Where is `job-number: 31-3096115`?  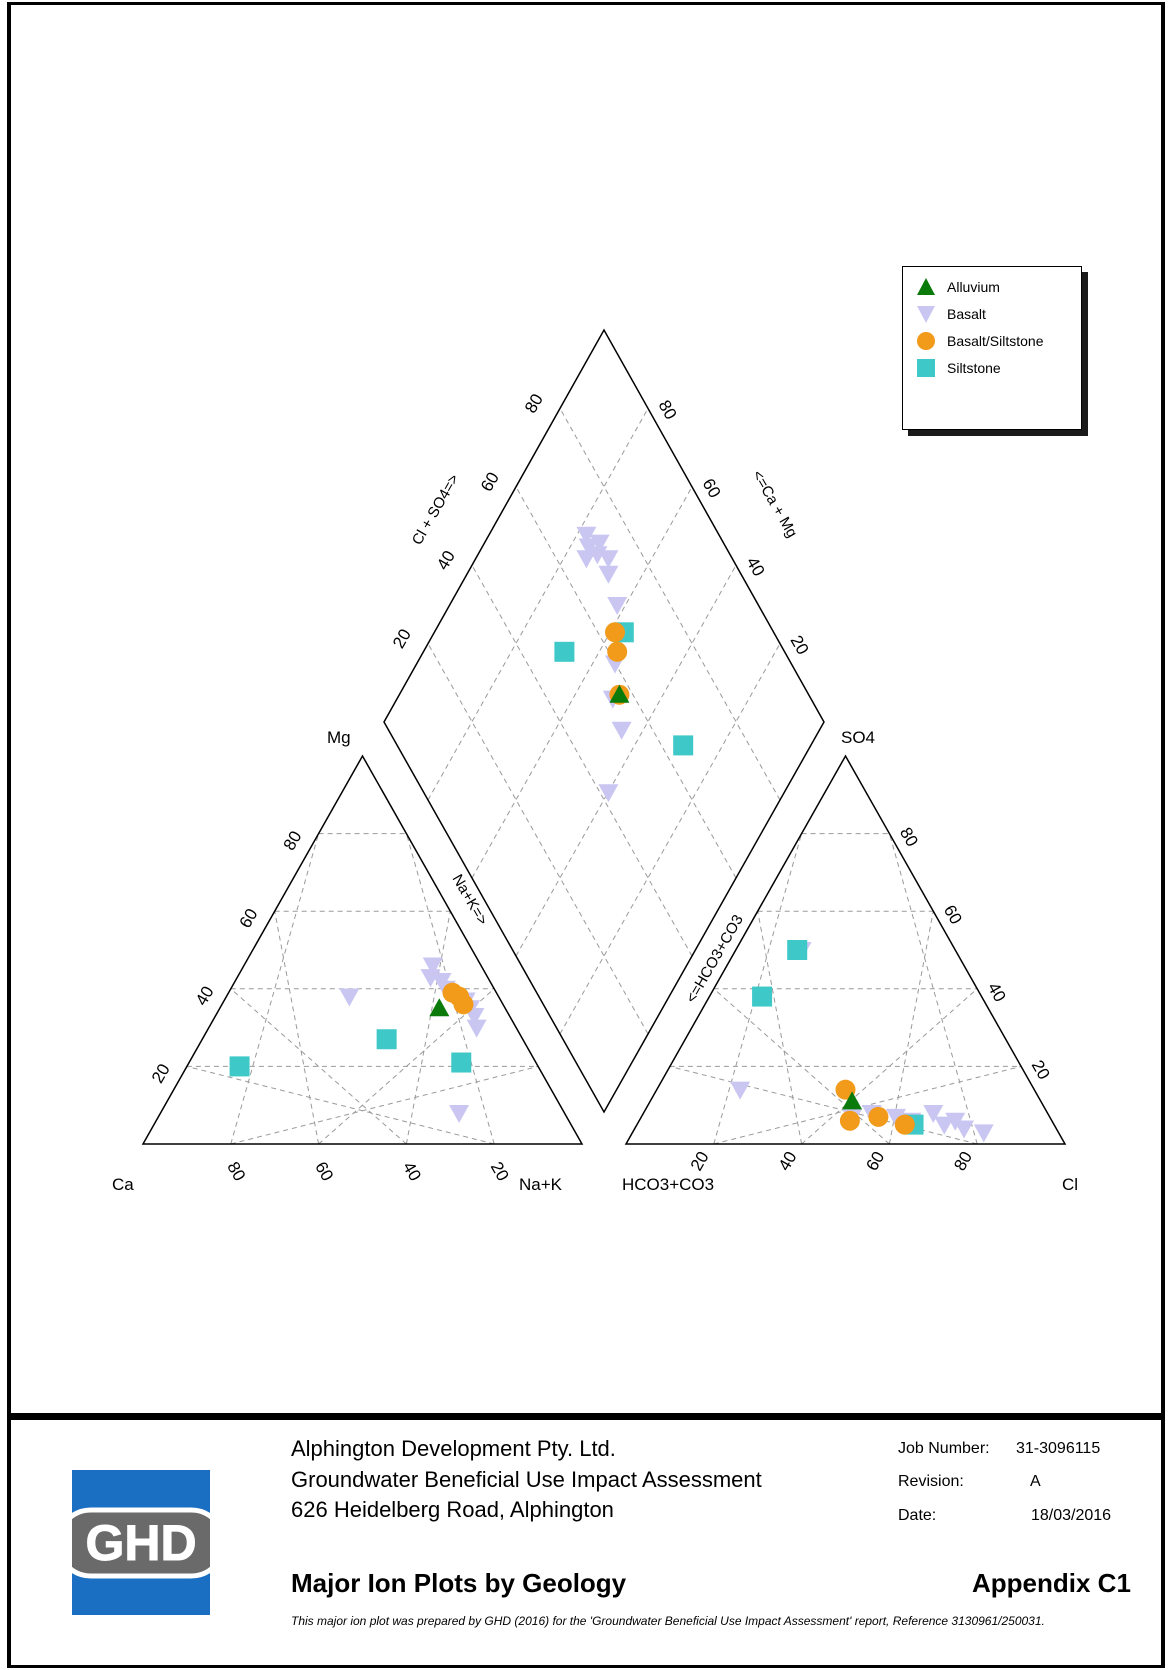 job-number: 31-3096115 is located at coordinates (1058, 1448).